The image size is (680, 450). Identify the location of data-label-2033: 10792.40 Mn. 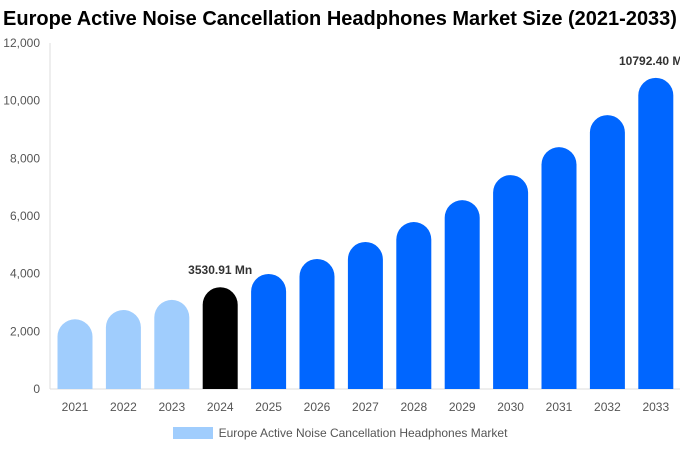
(649, 61).